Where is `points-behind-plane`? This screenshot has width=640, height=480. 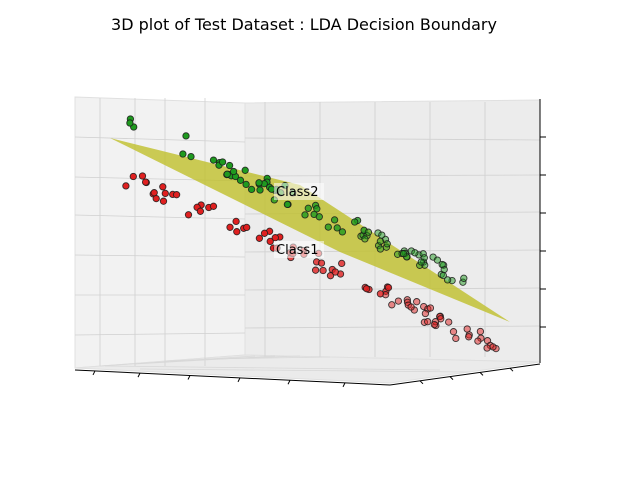 points-behind-plane is located at coordinates (377, 290).